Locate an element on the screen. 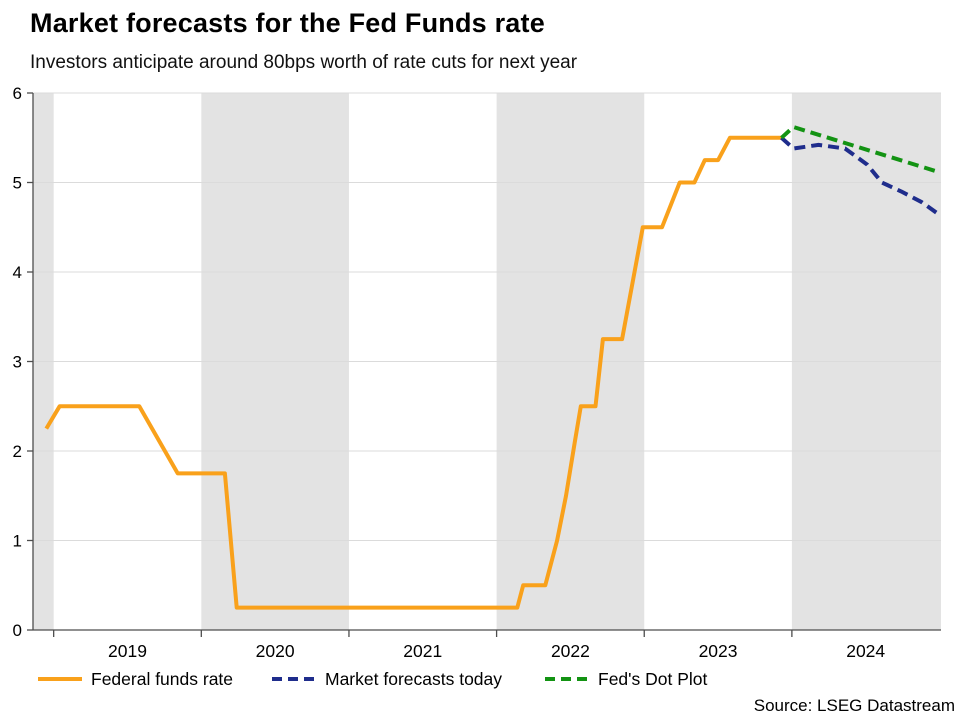 This screenshot has height=720, width=960. legend-item-feds-dot-plot: Fed's Dot Plot is located at coordinates (626, 679).